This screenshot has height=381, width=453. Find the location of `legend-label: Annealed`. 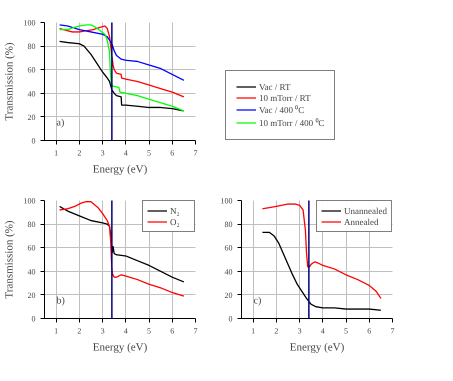

legend-label: Annealed is located at coordinates (361, 221).